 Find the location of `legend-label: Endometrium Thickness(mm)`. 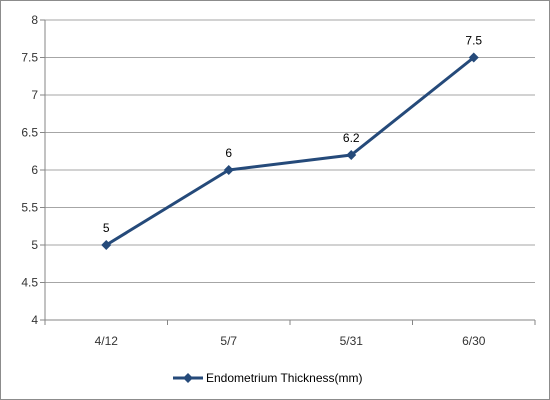

legend-label: Endometrium Thickness(mm) is located at coordinates (284, 378).